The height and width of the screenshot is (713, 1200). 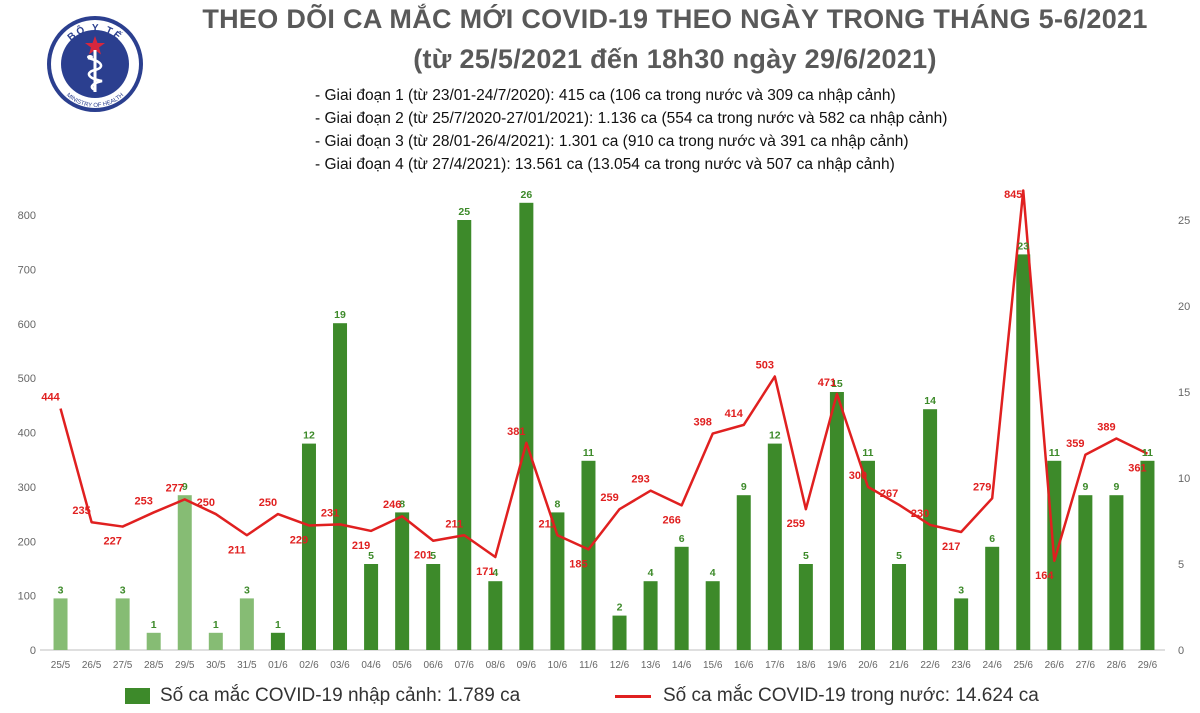 I want to click on x-tick-label: 28/5, so click(x=154, y=665).